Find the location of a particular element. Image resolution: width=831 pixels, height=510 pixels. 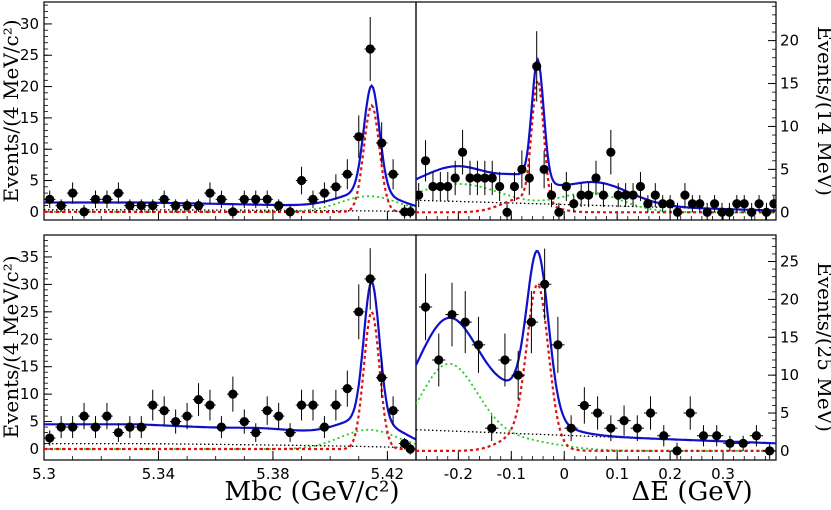

x-tick-label: 0 is located at coordinates (564, 474).